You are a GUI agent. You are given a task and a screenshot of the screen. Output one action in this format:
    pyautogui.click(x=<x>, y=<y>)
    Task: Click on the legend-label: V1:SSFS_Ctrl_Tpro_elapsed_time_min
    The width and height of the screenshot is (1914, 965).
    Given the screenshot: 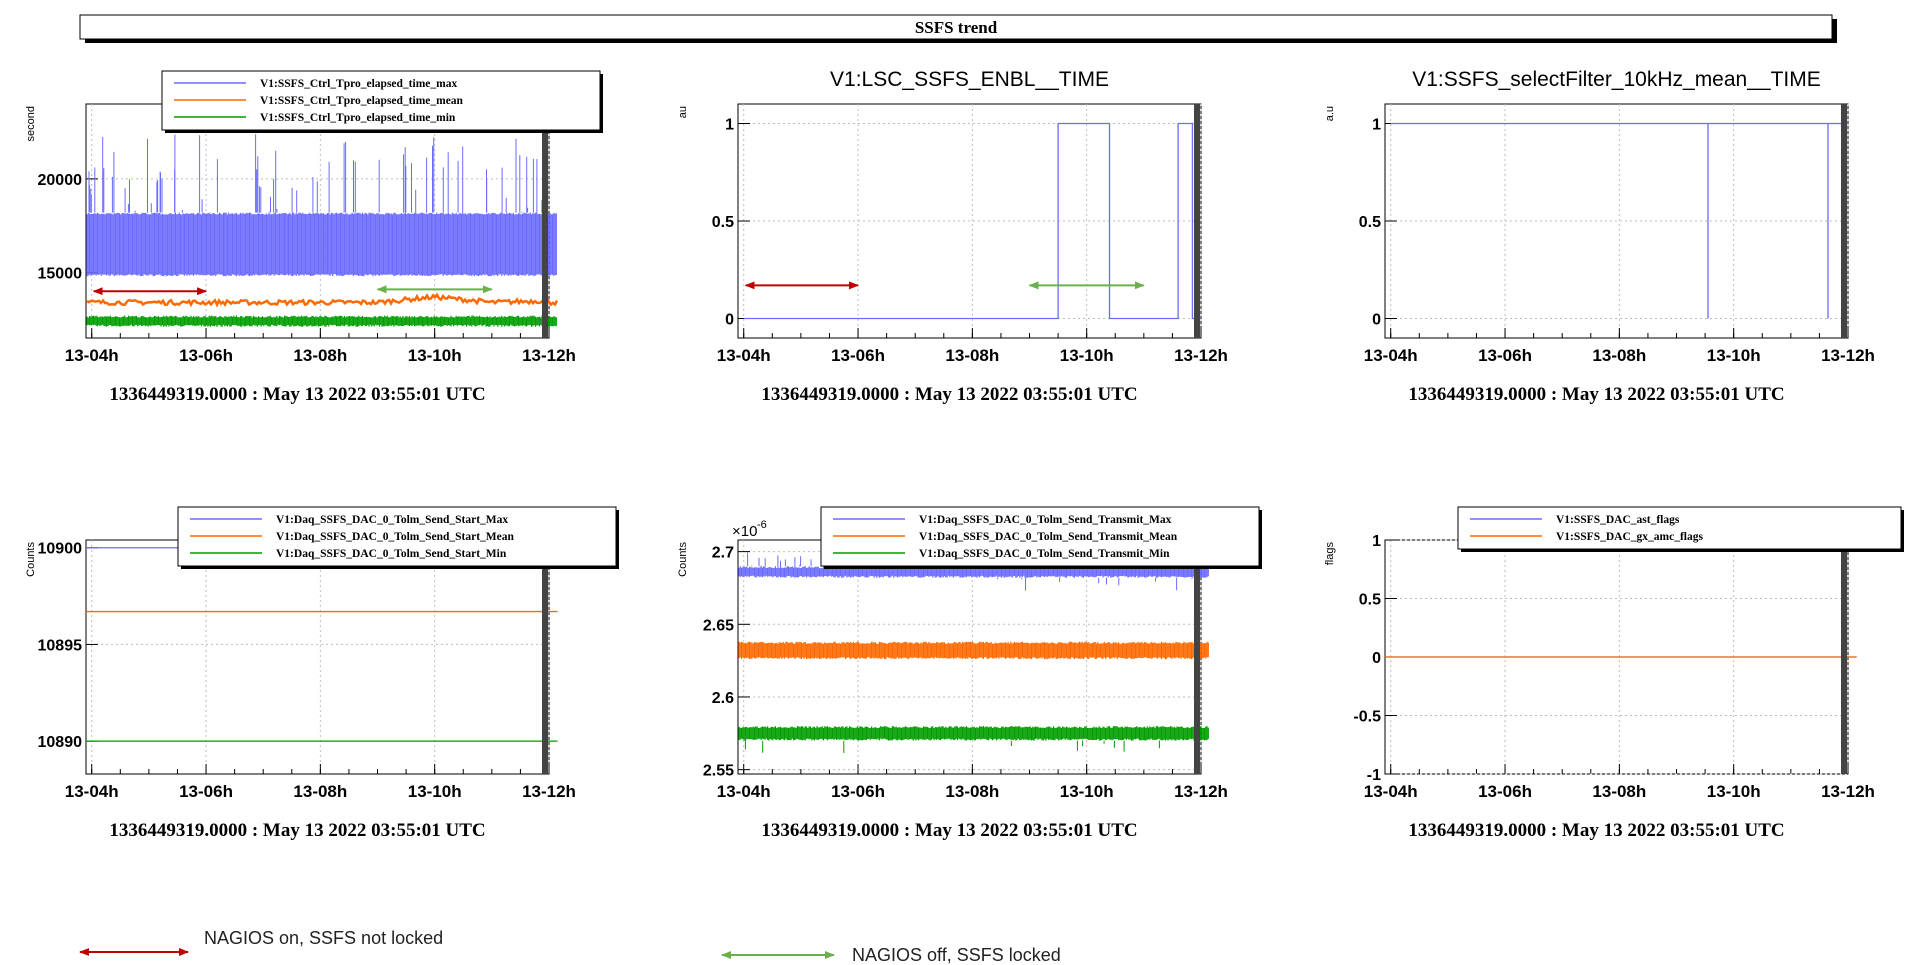 What is the action you would take?
    pyautogui.click(x=358, y=118)
    